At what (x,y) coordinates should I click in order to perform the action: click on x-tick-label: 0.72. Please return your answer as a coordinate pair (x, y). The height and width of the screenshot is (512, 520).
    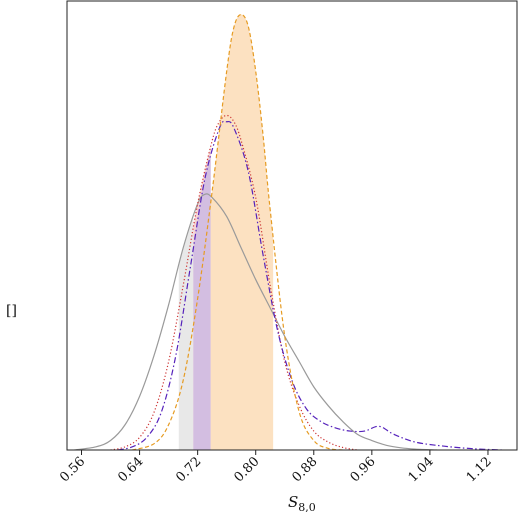
    Looking at the image, I should click on (188, 469).